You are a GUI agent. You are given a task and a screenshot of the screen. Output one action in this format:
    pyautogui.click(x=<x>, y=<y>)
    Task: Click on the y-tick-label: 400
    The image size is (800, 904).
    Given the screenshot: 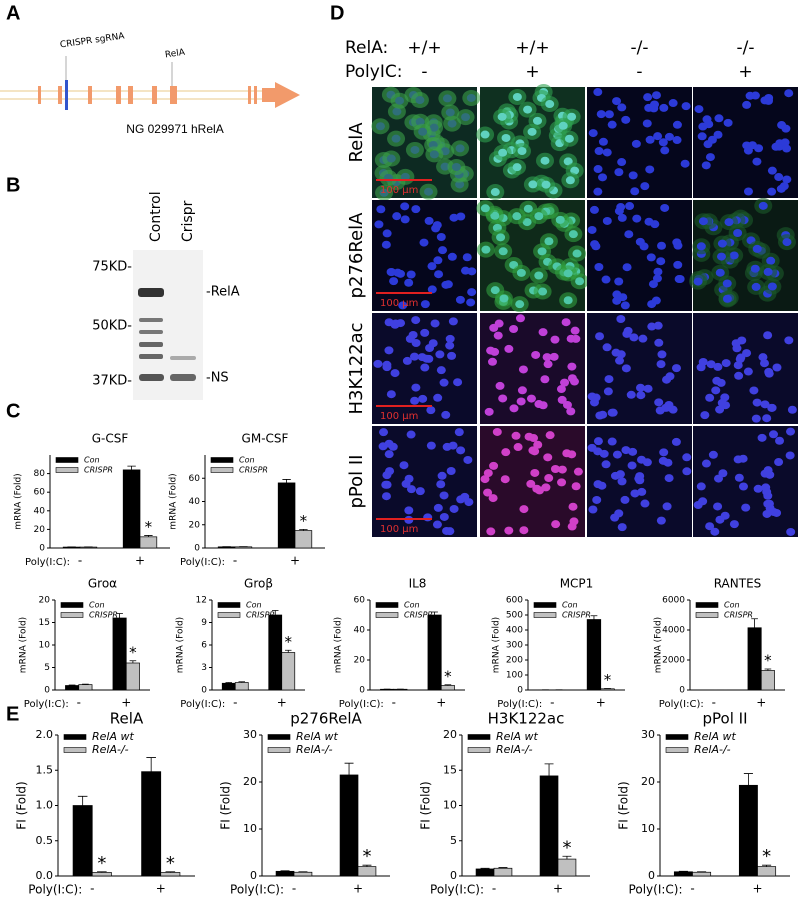 What is the action you would take?
    pyautogui.click(x=514, y=631)
    